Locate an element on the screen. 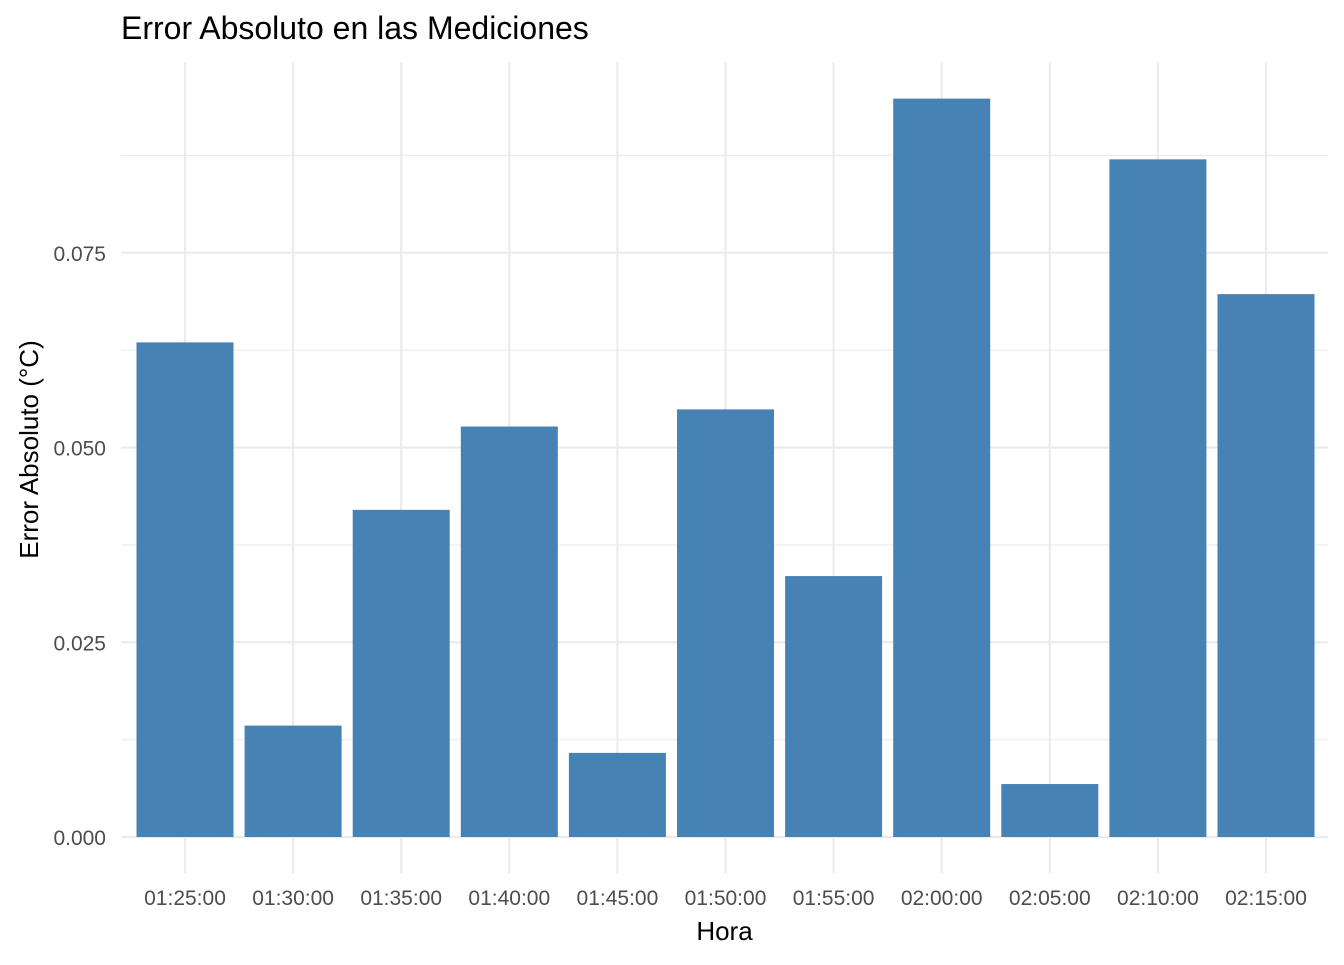 This screenshot has height=965, width=1344. x-tick-label: 01:45:00 is located at coordinates (618, 898).